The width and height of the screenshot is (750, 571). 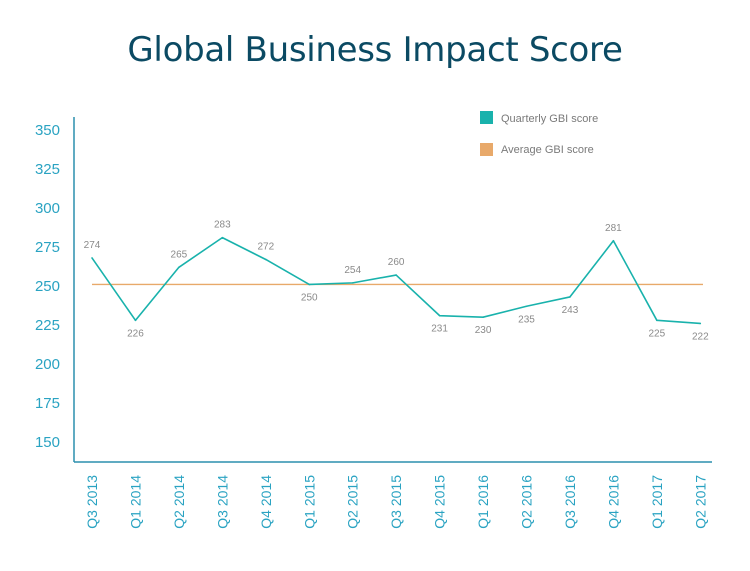 What do you see at coordinates (179, 254) in the screenshot?
I see `data-label: 265` at bounding box center [179, 254].